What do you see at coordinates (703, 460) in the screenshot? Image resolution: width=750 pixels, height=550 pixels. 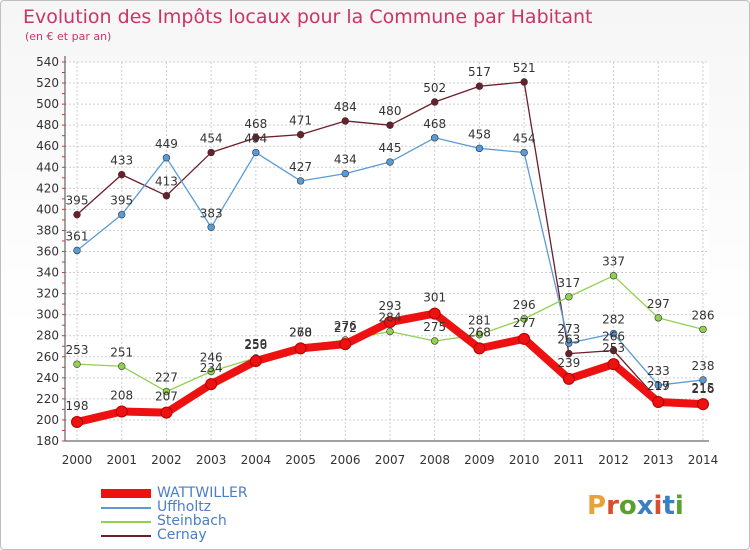 I see `x-tick-label: 2014` at bounding box center [703, 460].